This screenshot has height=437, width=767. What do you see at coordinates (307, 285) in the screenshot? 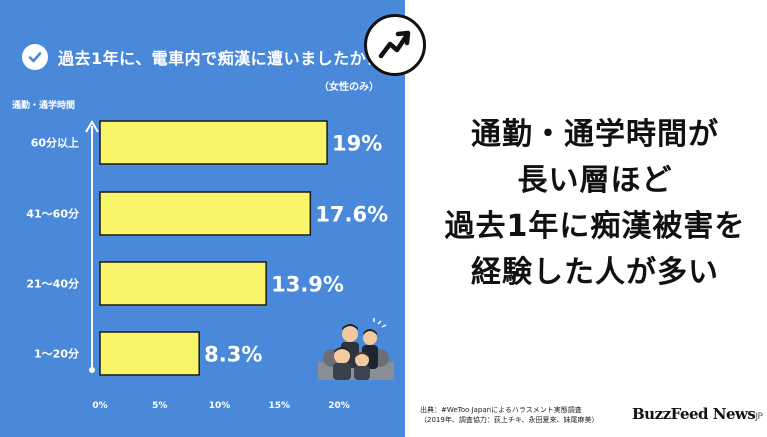
I see `data-label: 13.9%` at bounding box center [307, 285].